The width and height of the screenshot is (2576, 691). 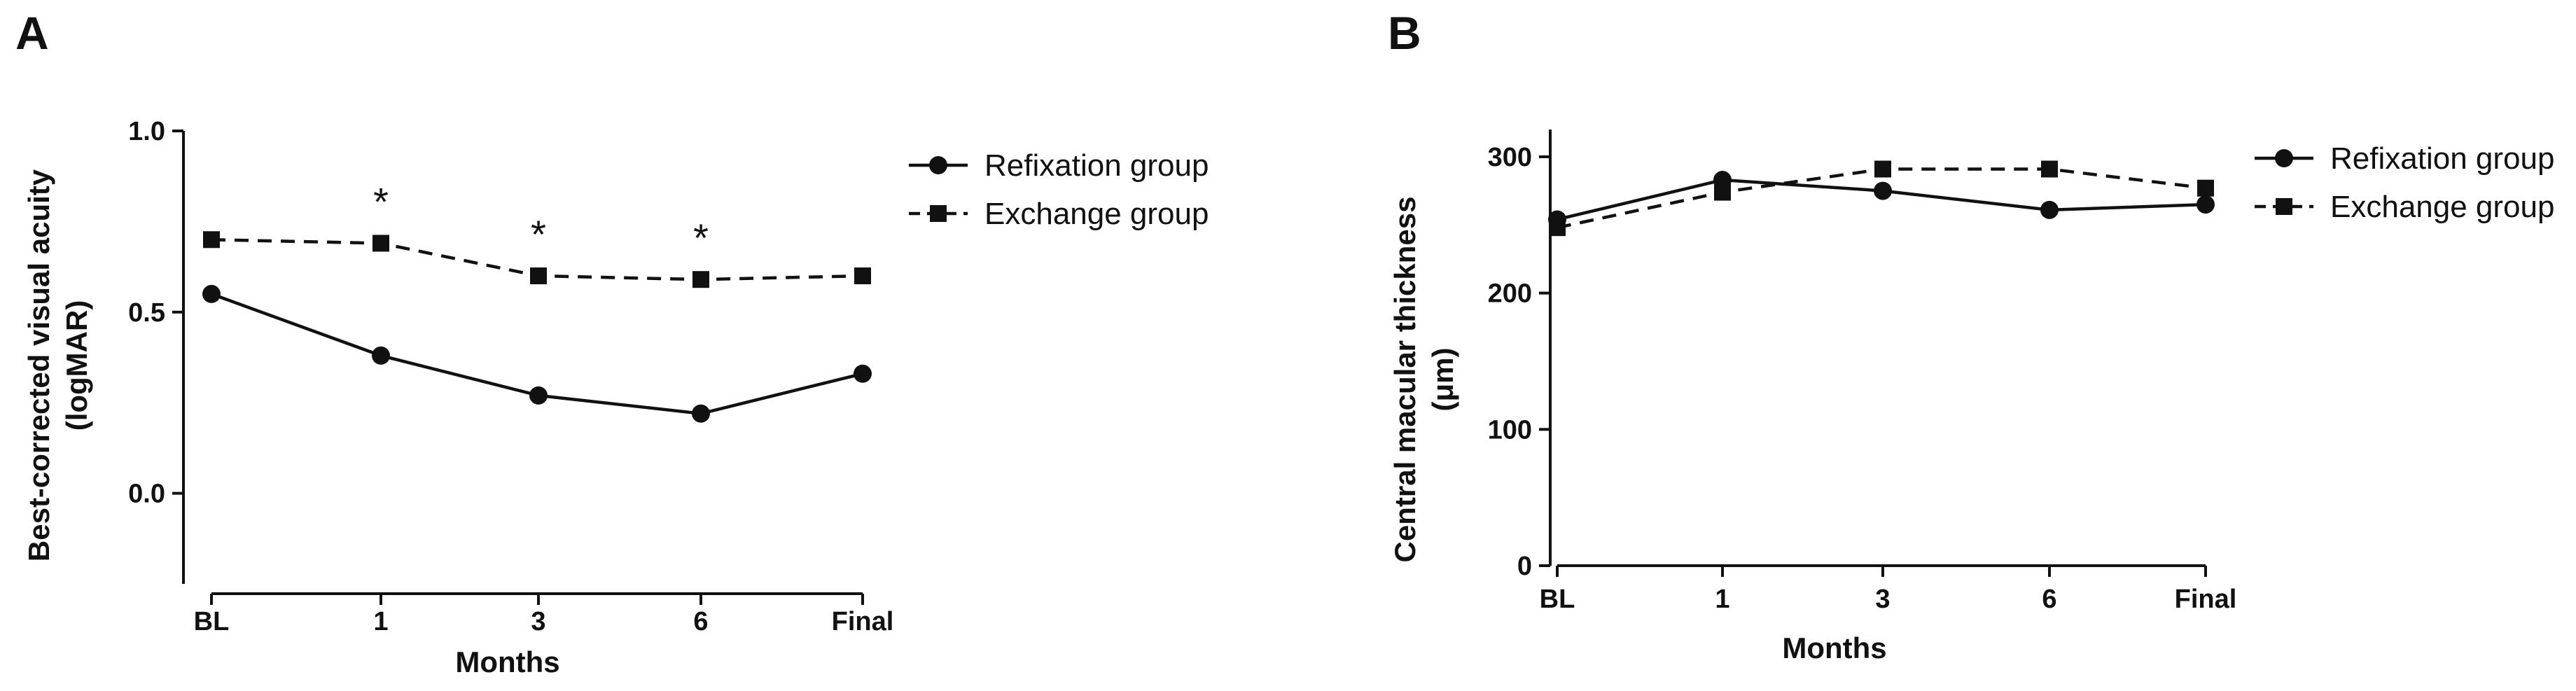 What do you see at coordinates (1722, 599) in the screenshot?
I see `b-x-tick-label: 1` at bounding box center [1722, 599].